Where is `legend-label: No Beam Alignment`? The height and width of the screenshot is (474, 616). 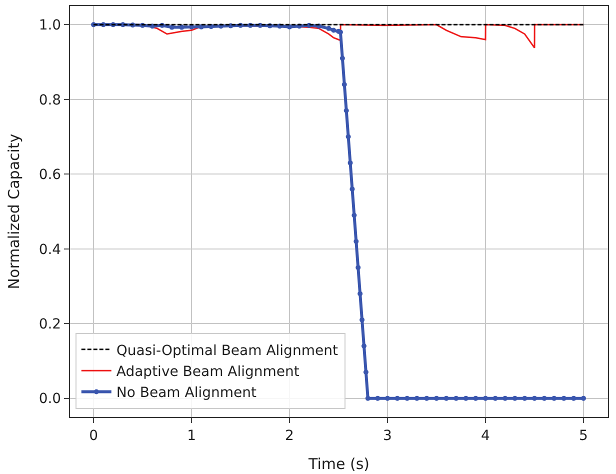
legend-label: No Beam Alignment is located at coordinates (186, 393).